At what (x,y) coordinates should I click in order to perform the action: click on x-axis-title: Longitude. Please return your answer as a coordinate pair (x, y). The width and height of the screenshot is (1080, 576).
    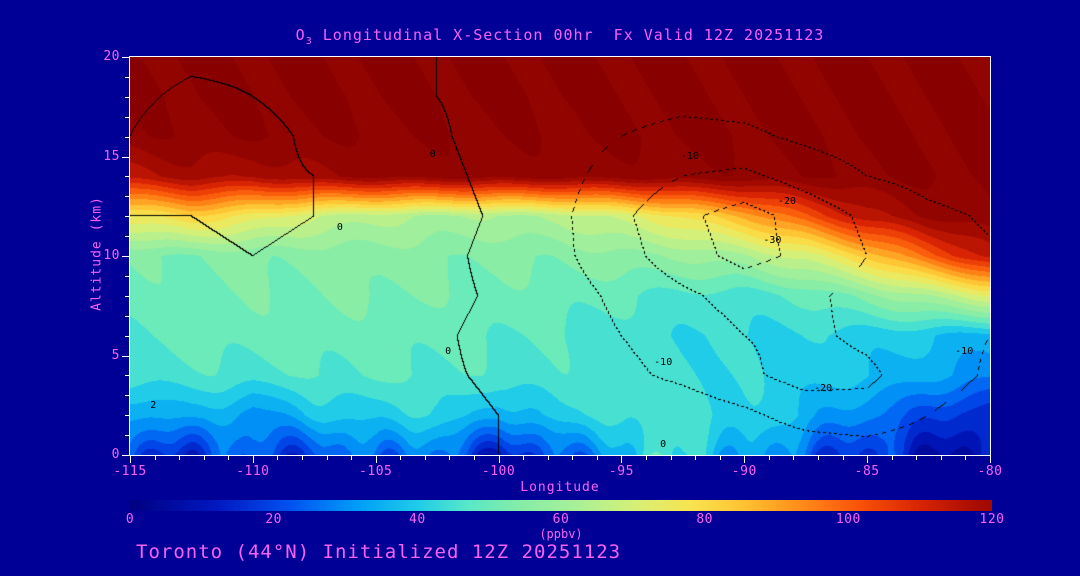
    Looking at the image, I should click on (560, 487).